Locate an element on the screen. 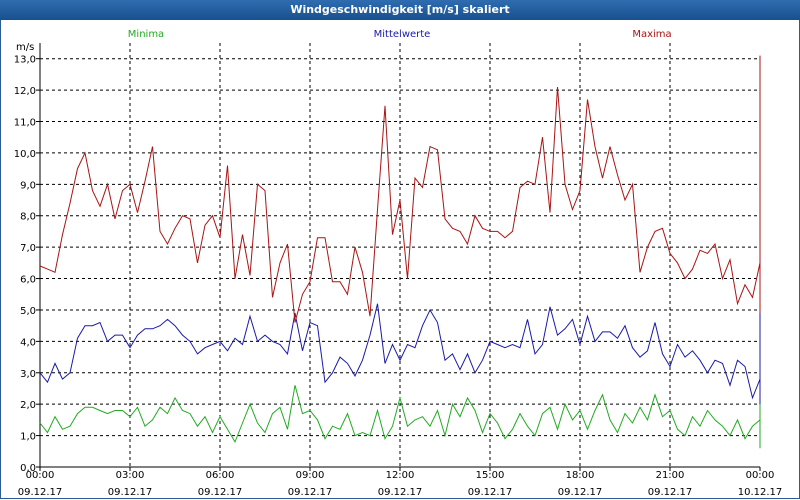  legend-maxima: Maxima is located at coordinates (651, 34).